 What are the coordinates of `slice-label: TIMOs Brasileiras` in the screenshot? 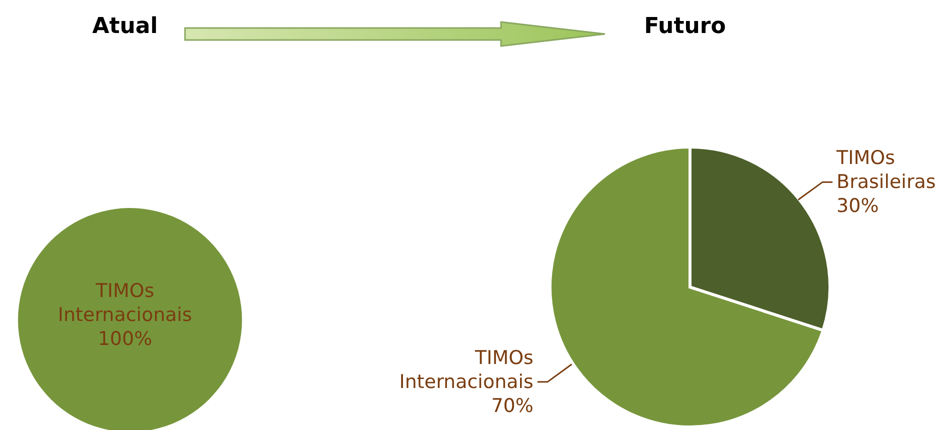 It's located at (886, 170).